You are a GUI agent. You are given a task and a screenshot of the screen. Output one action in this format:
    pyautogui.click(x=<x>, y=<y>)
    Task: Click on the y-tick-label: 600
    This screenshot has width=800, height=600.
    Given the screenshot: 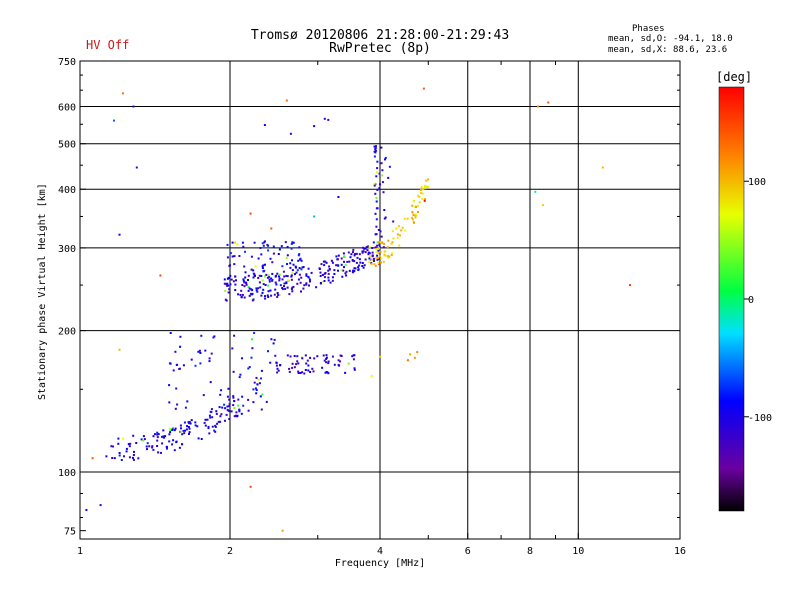 What is the action you would take?
    pyautogui.click(x=67, y=108)
    